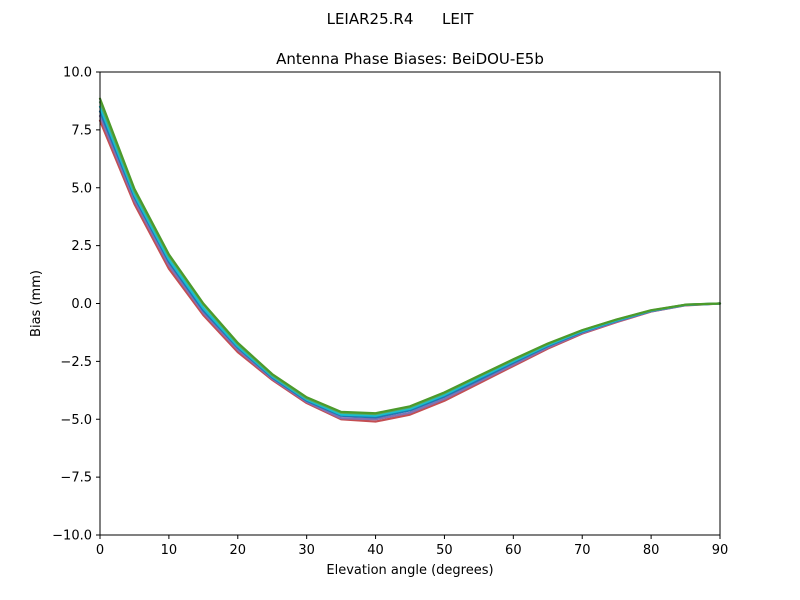 The width and height of the screenshot is (800, 600). I want to click on x-tick-label: 10, so click(169, 550).